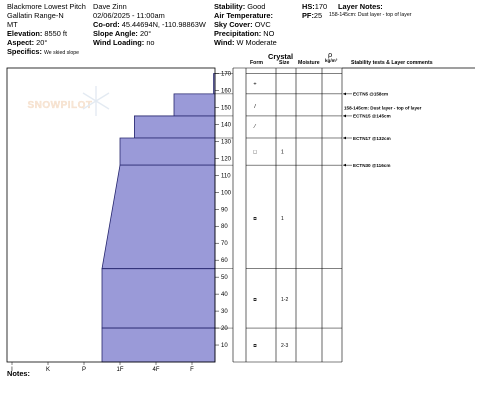  I want to click on header-form: Form, so click(256, 63).